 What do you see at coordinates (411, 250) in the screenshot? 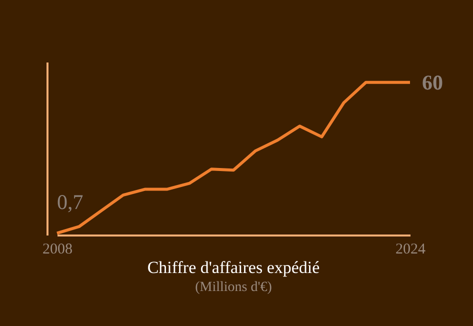
I see `x-tick-label: 2024` at bounding box center [411, 250].